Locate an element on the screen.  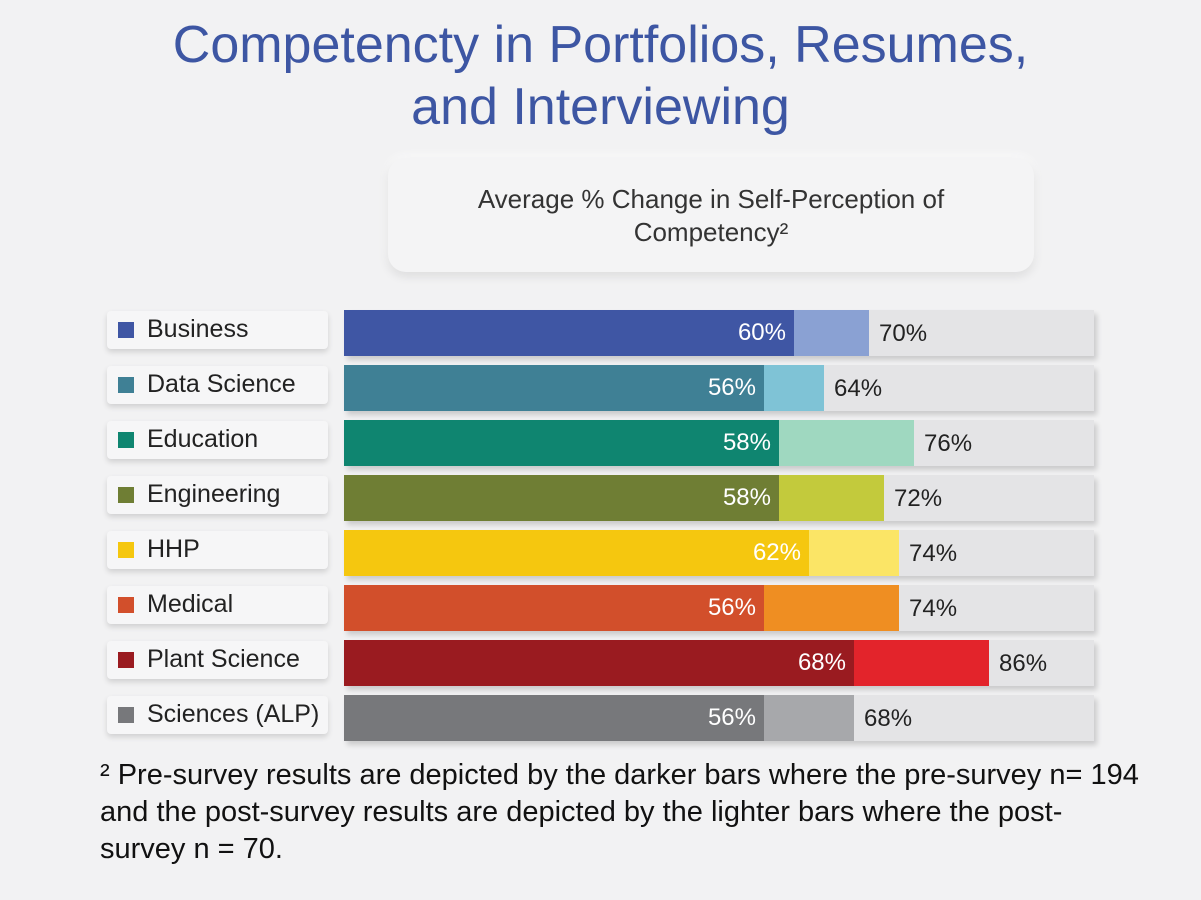
chart-row: Engineering 58% 72% is located at coordinates (600, 498).